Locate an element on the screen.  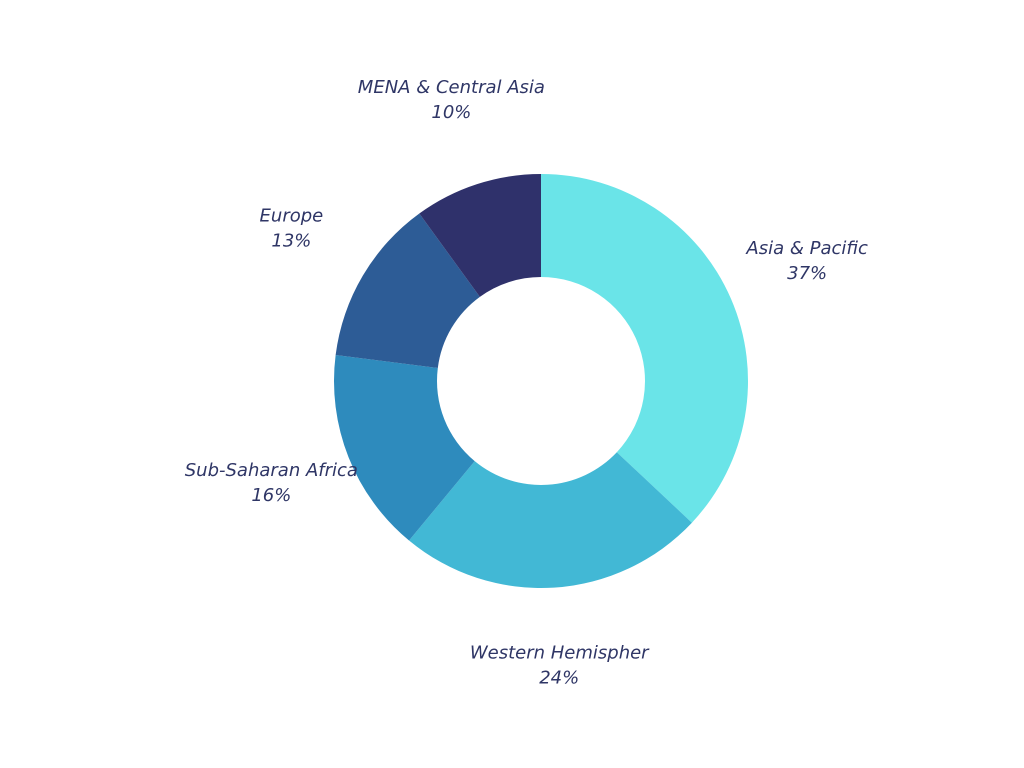
slice-name: Europe is located at coordinates (292, 215).